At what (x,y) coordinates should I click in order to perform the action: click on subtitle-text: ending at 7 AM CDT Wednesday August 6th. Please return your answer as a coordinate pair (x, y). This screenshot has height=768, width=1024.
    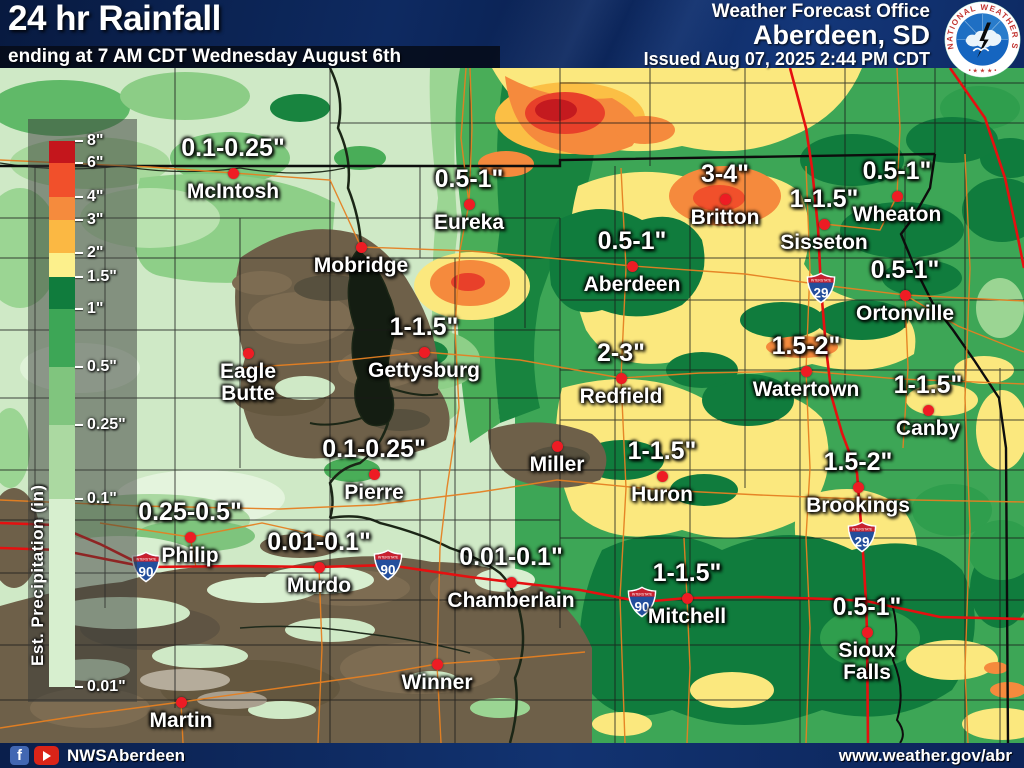
    Looking at the image, I should click on (205, 56).